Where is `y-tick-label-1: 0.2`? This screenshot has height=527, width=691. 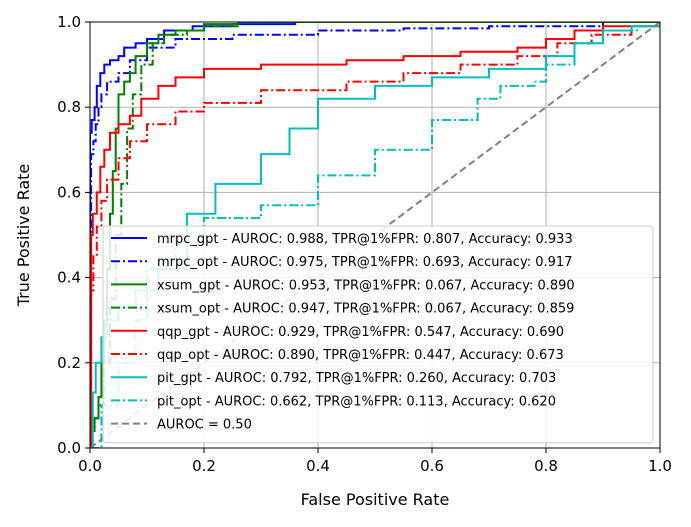
y-tick-label-1: 0.2 is located at coordinates (69, 363).